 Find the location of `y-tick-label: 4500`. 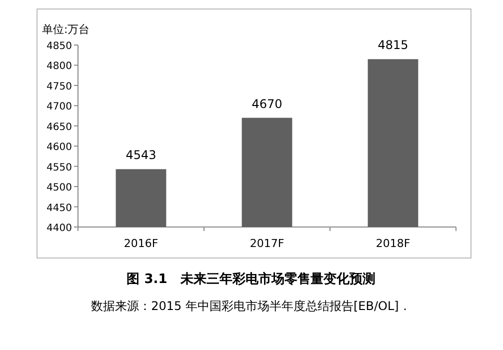

y-tick-label: 4500 is located at coordinates (59, 188).